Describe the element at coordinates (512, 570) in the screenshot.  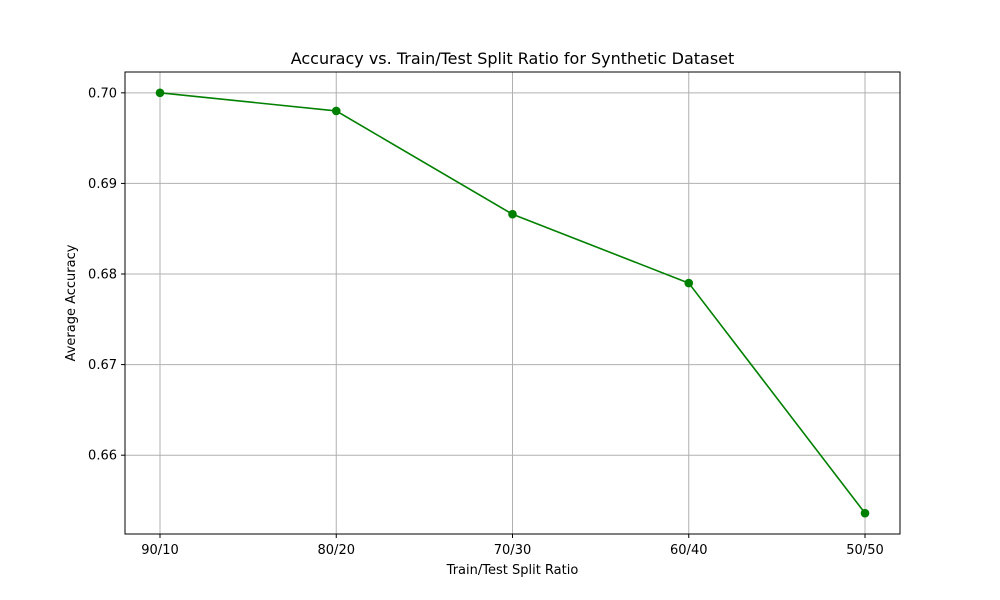
I see `x-axis-label: Train/Test Split Ratio` at that location.